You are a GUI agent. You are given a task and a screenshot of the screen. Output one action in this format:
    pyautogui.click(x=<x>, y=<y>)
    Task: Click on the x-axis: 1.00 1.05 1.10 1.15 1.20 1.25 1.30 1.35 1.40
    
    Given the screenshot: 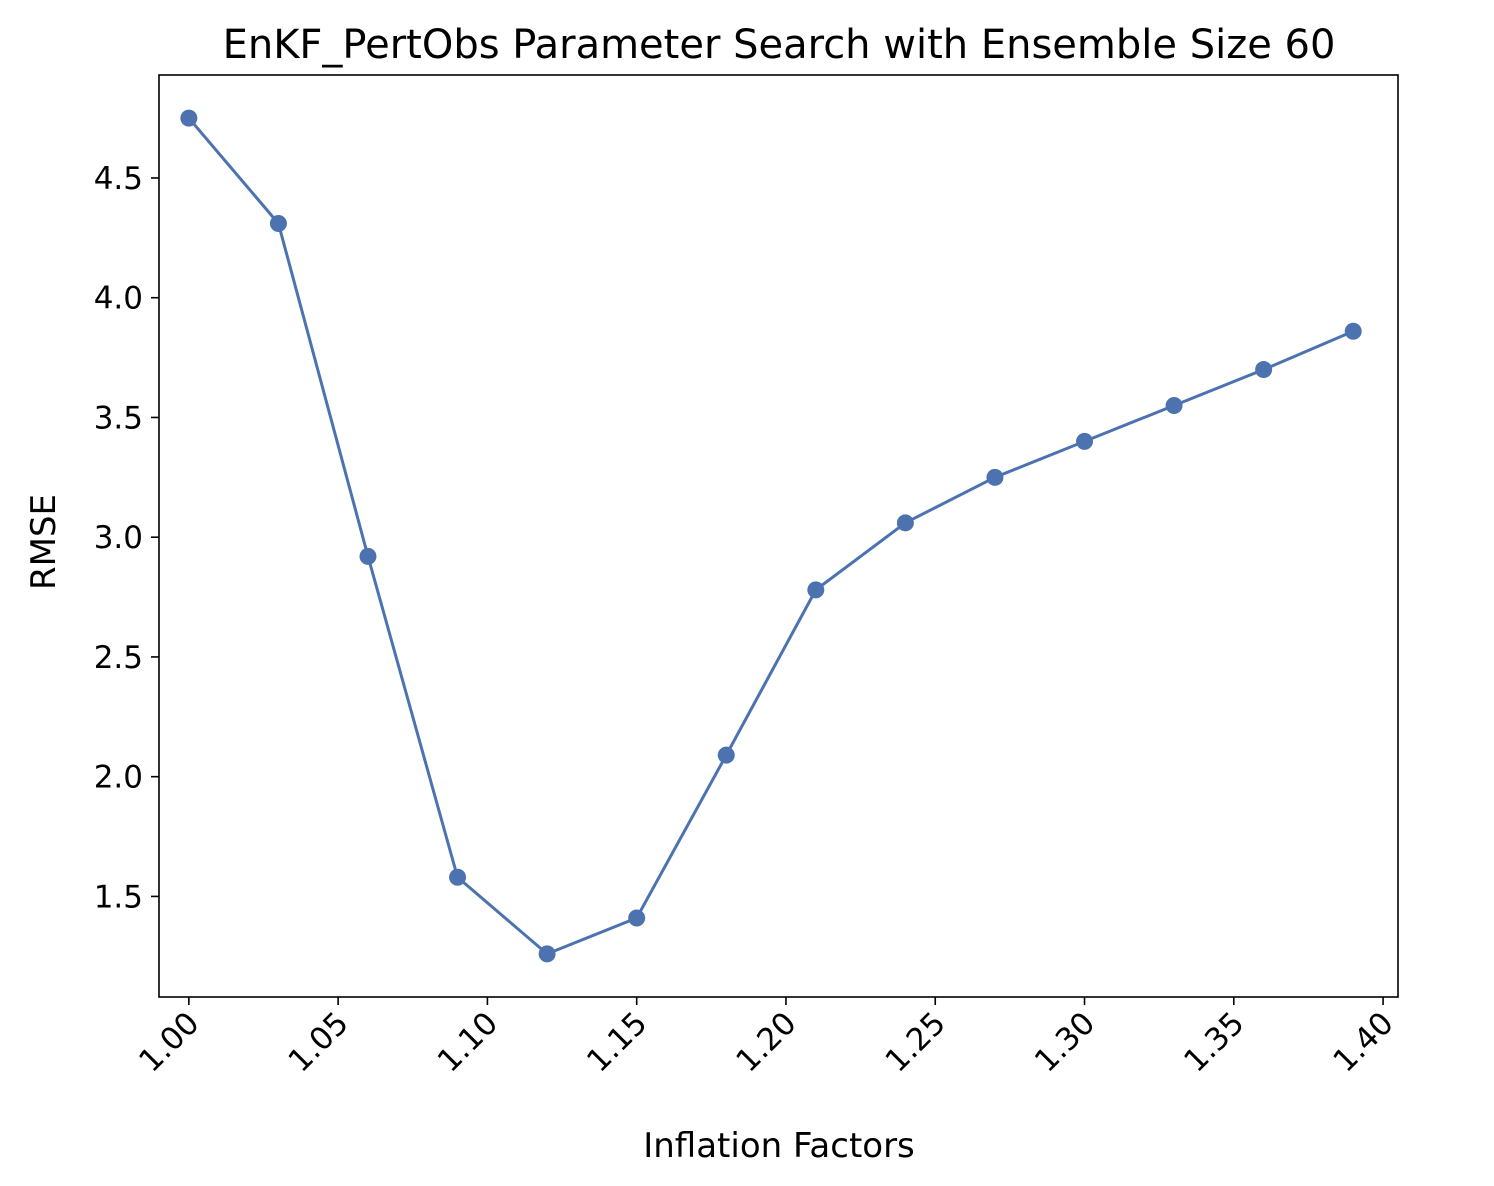 What is the action you would take?
    pyautogui.click(x=766, y=1038)
    